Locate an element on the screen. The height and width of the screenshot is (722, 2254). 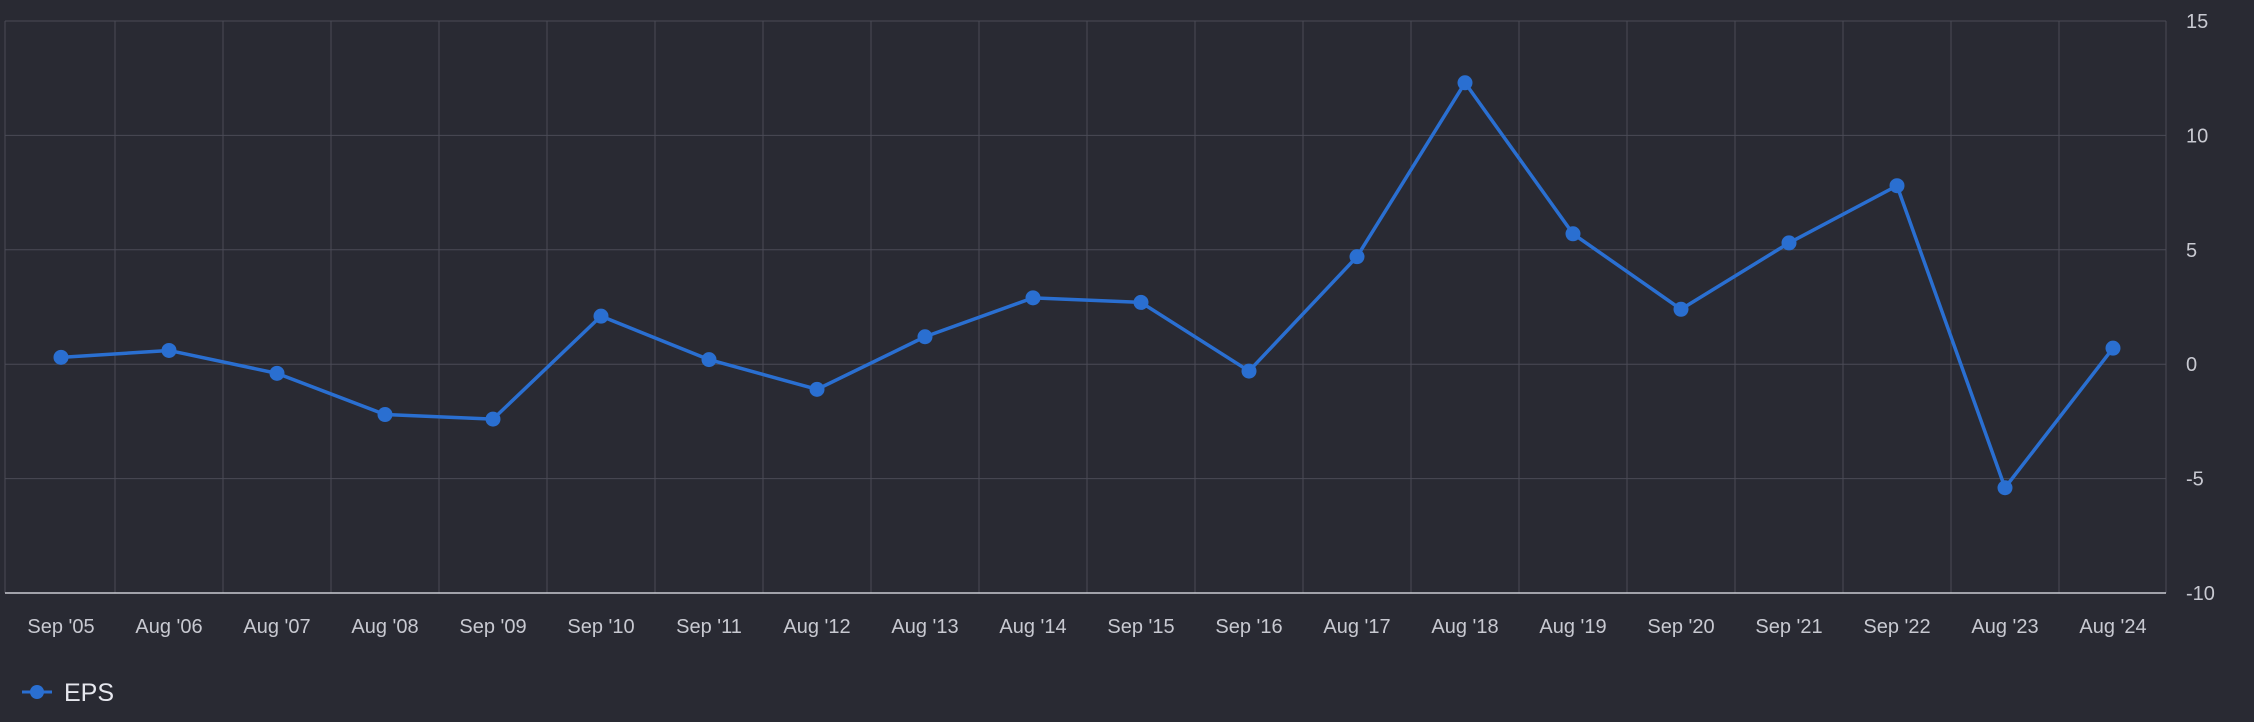
x-tick-label: Sep '21 is located at coordinates (1788, 627).